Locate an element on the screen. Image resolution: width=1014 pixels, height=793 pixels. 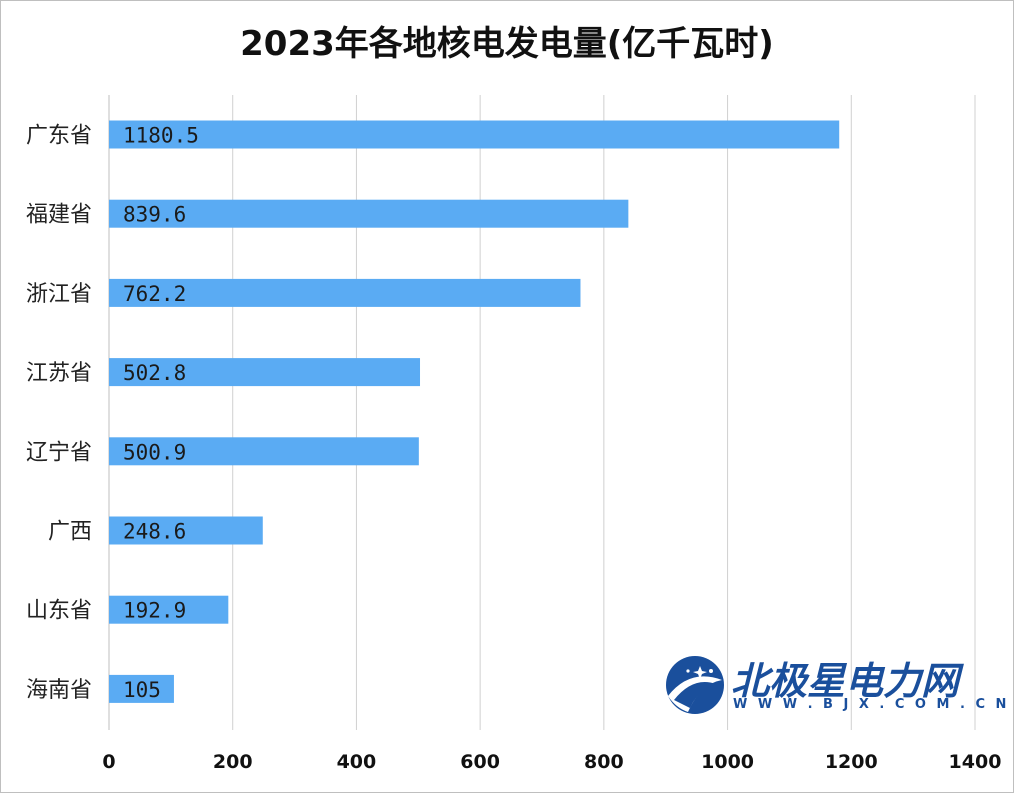
category-label-6: 山东省 is located at coordinates (59, 611).